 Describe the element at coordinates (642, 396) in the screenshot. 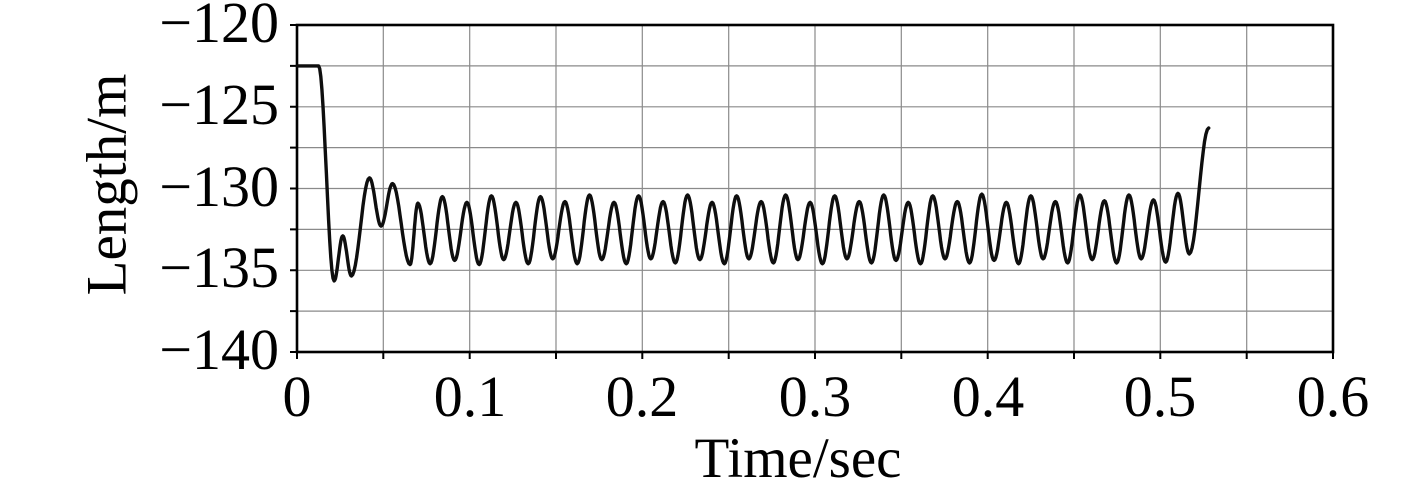

I see `x-tick-label: 0.2` at that location.